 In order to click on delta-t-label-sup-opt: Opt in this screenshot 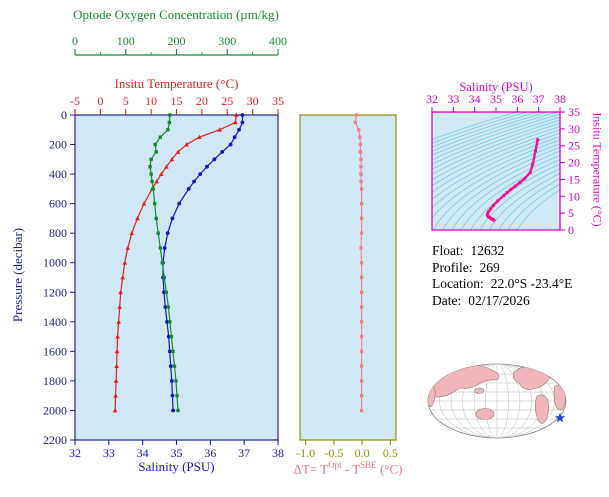, I will do `click(335, 465)`.